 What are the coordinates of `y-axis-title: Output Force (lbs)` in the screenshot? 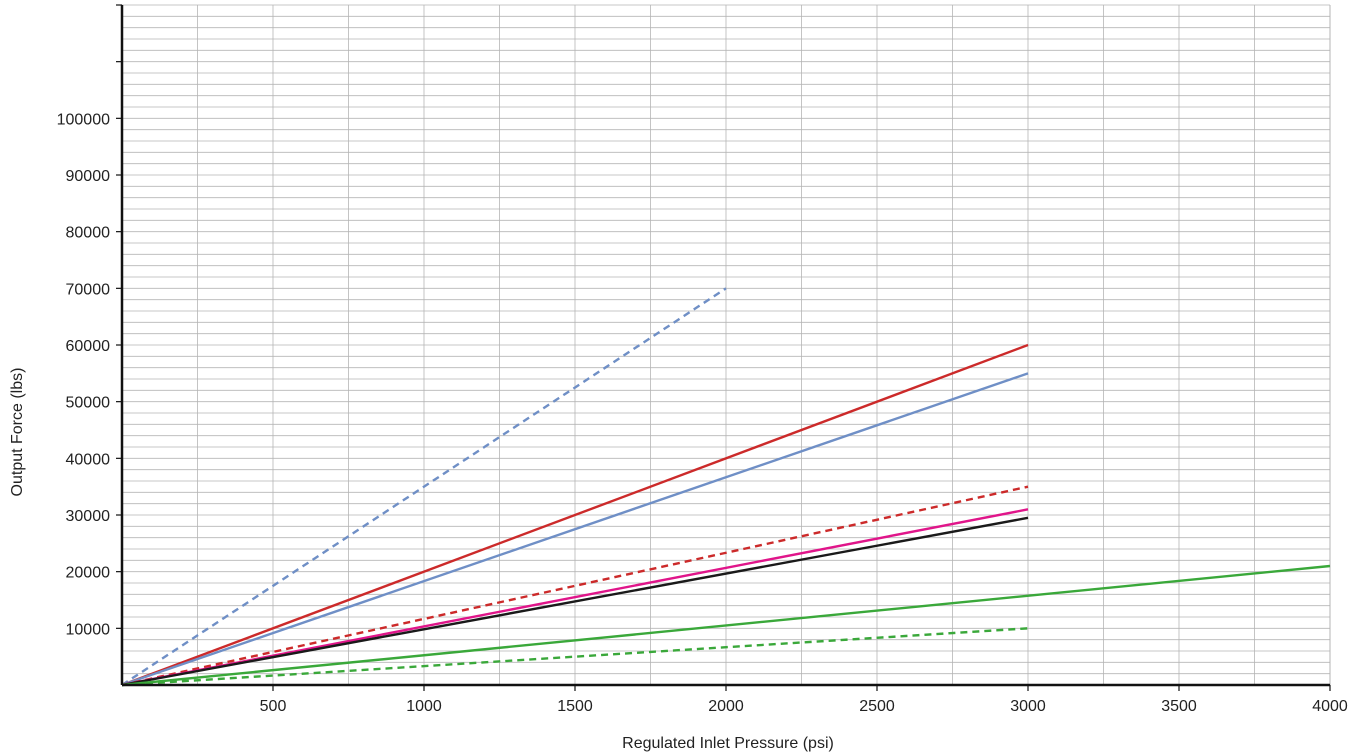 It's located at (17, 432).